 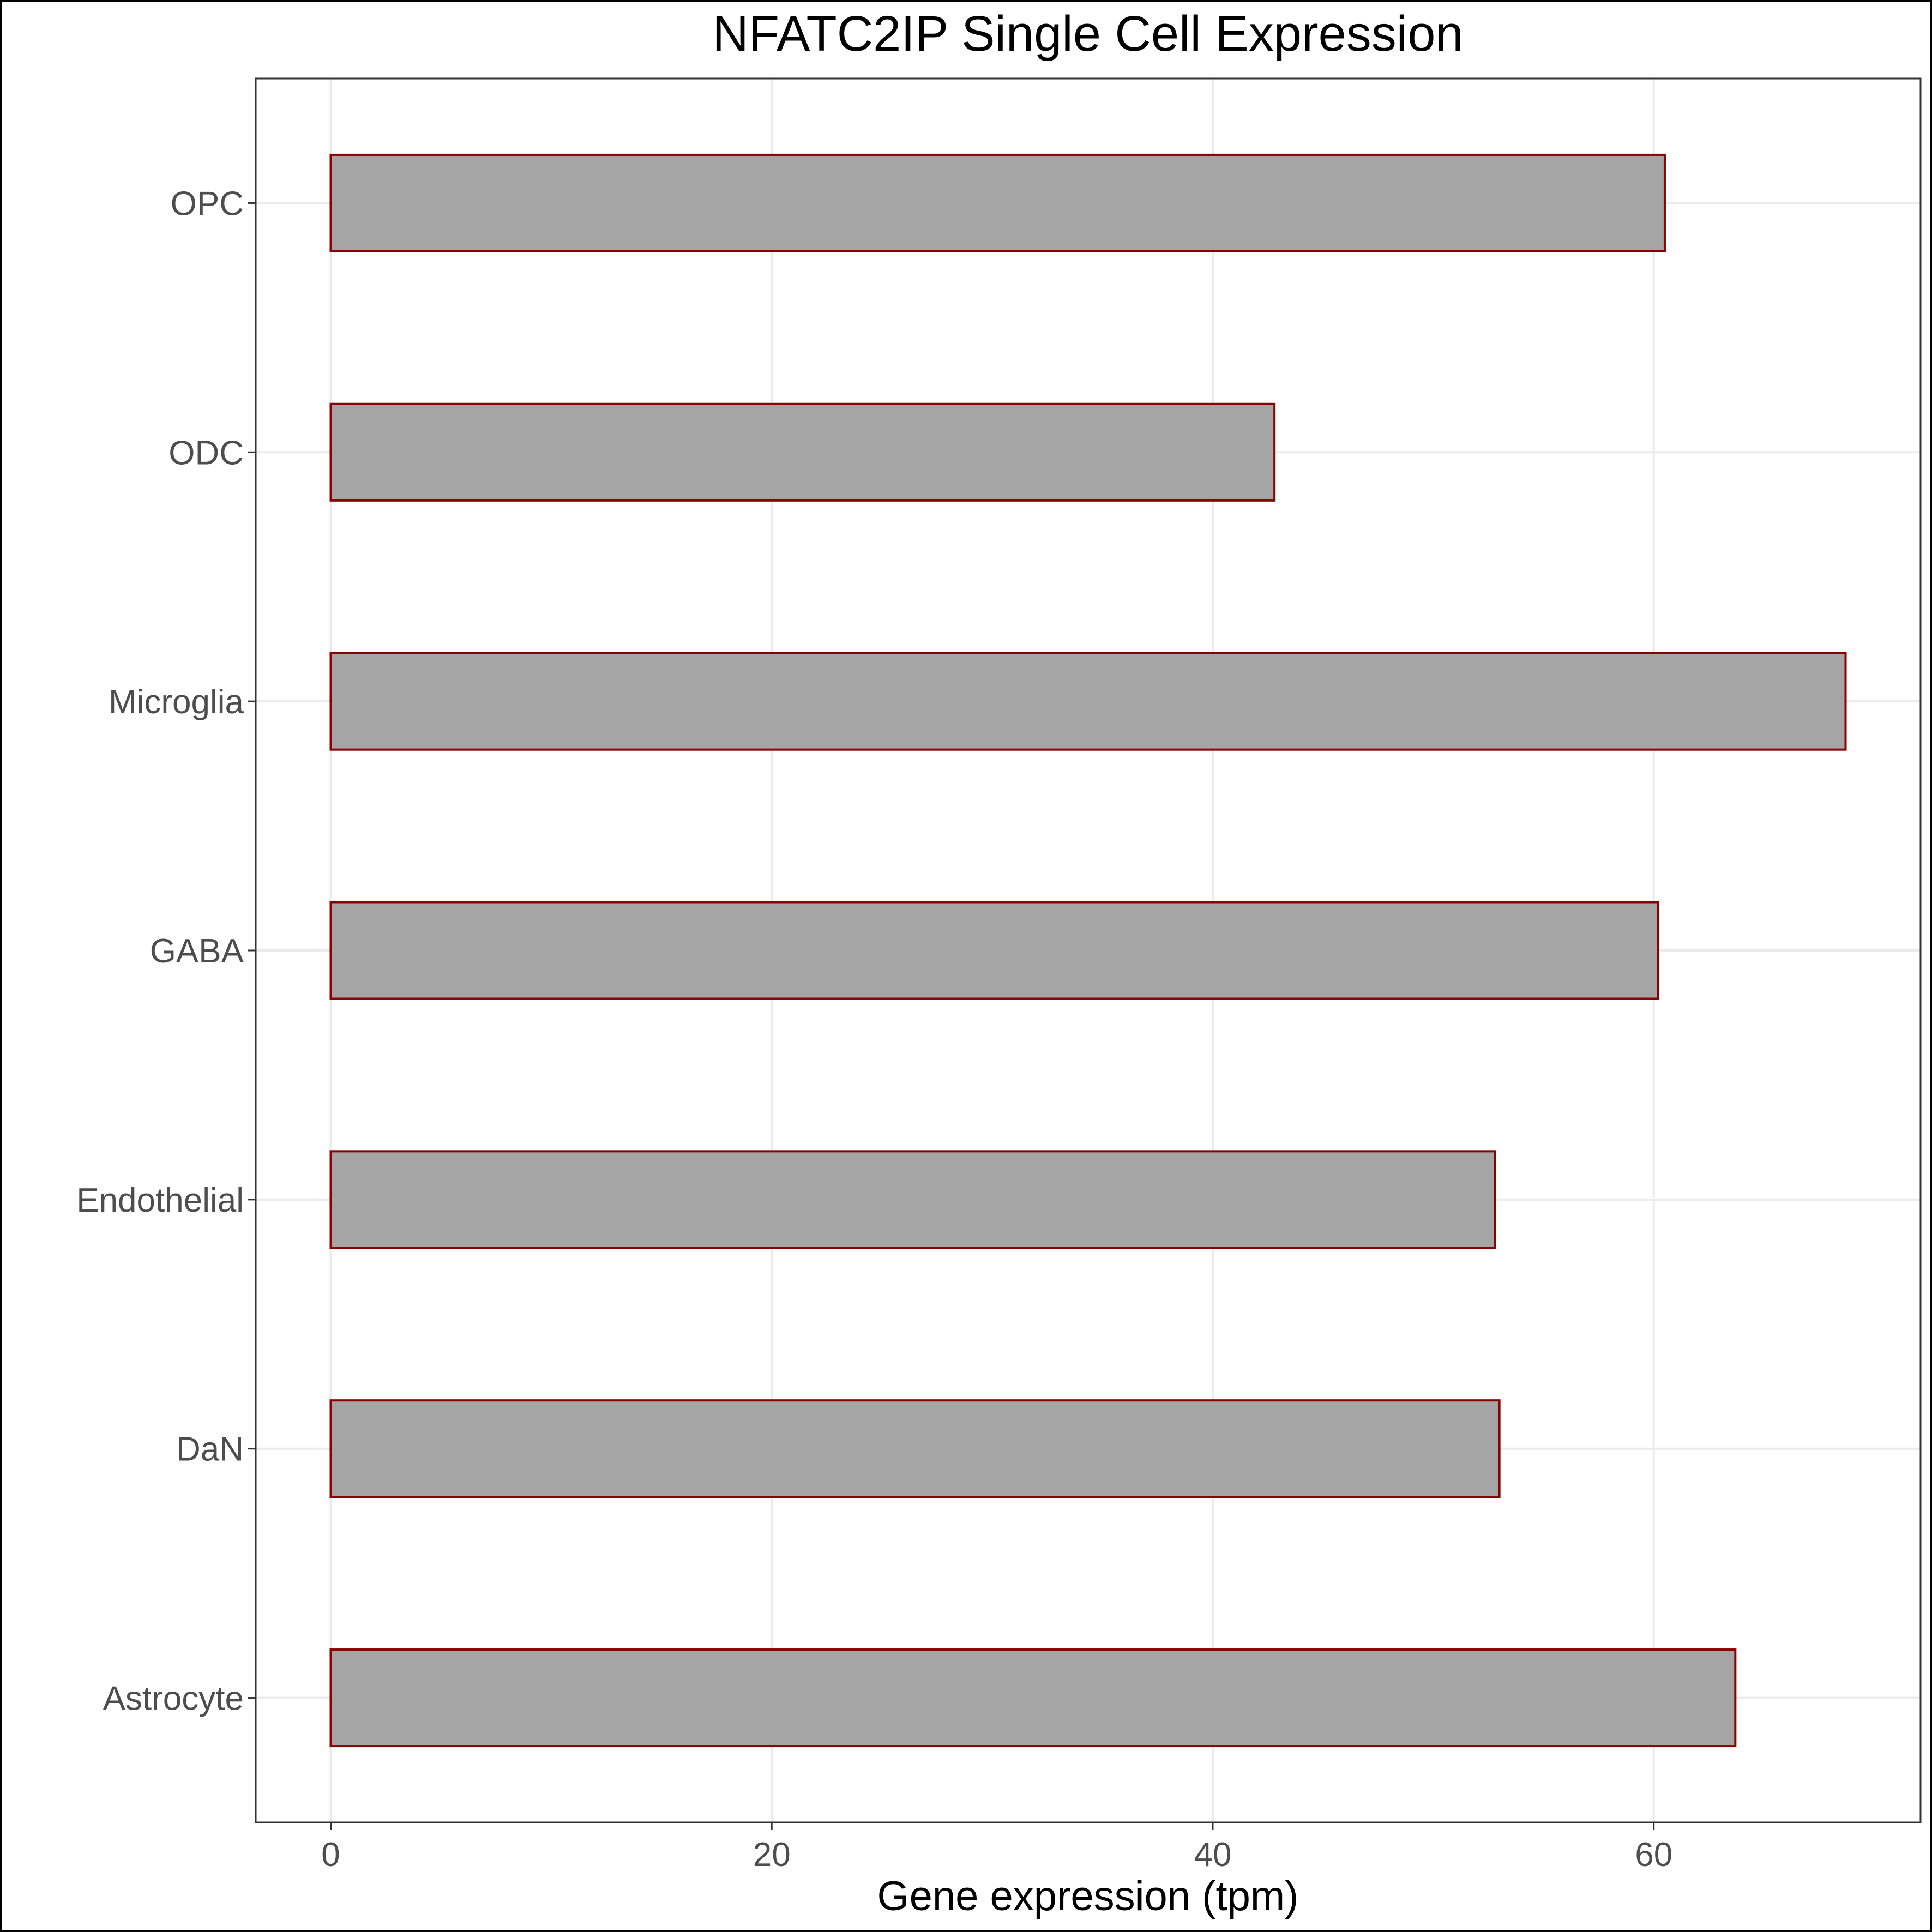 What do you see at coordinates (802, 452) in the screenshot?
I see `bar-odc` at bounding box center [802, 452].